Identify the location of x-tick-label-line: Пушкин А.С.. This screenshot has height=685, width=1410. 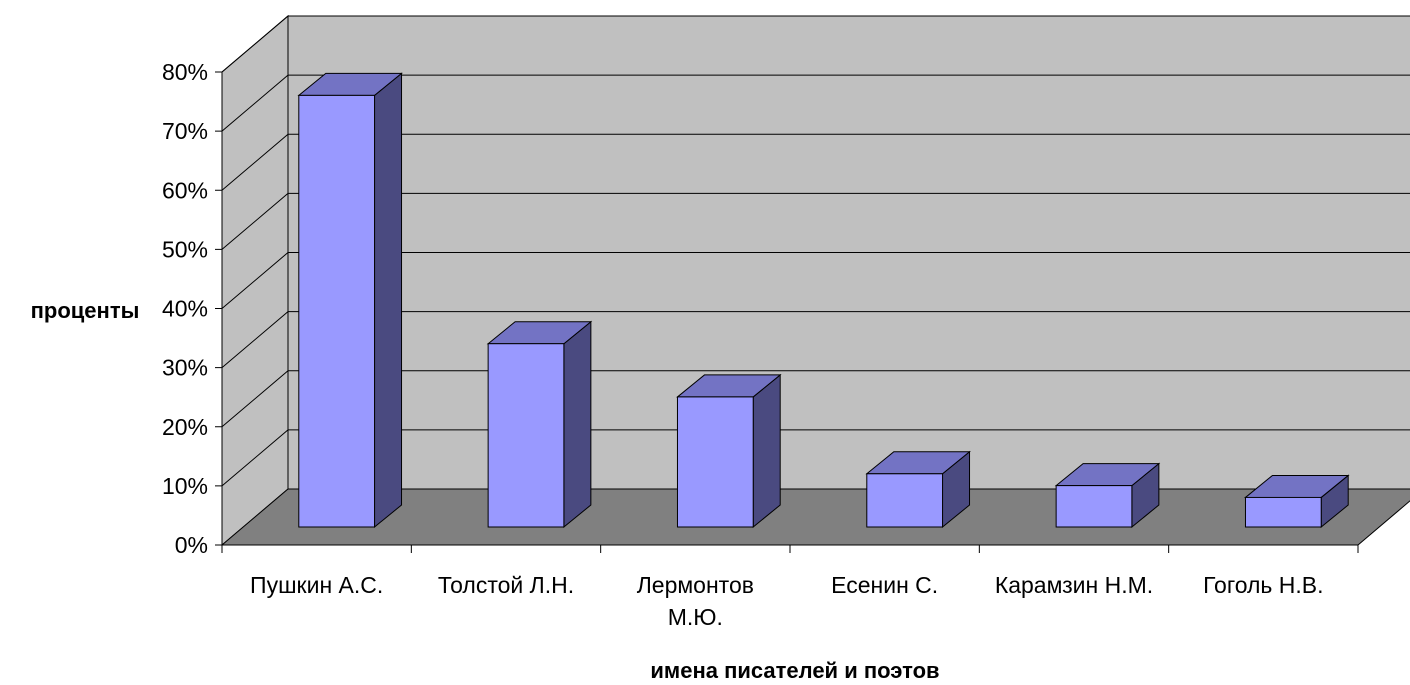
(316, 585).